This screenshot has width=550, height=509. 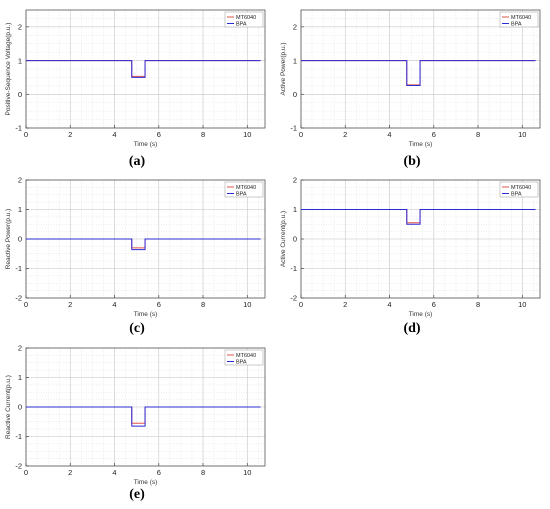 I want to click on y-axis-label: Reactive Current(p.u.), so click(x=8, y=407).